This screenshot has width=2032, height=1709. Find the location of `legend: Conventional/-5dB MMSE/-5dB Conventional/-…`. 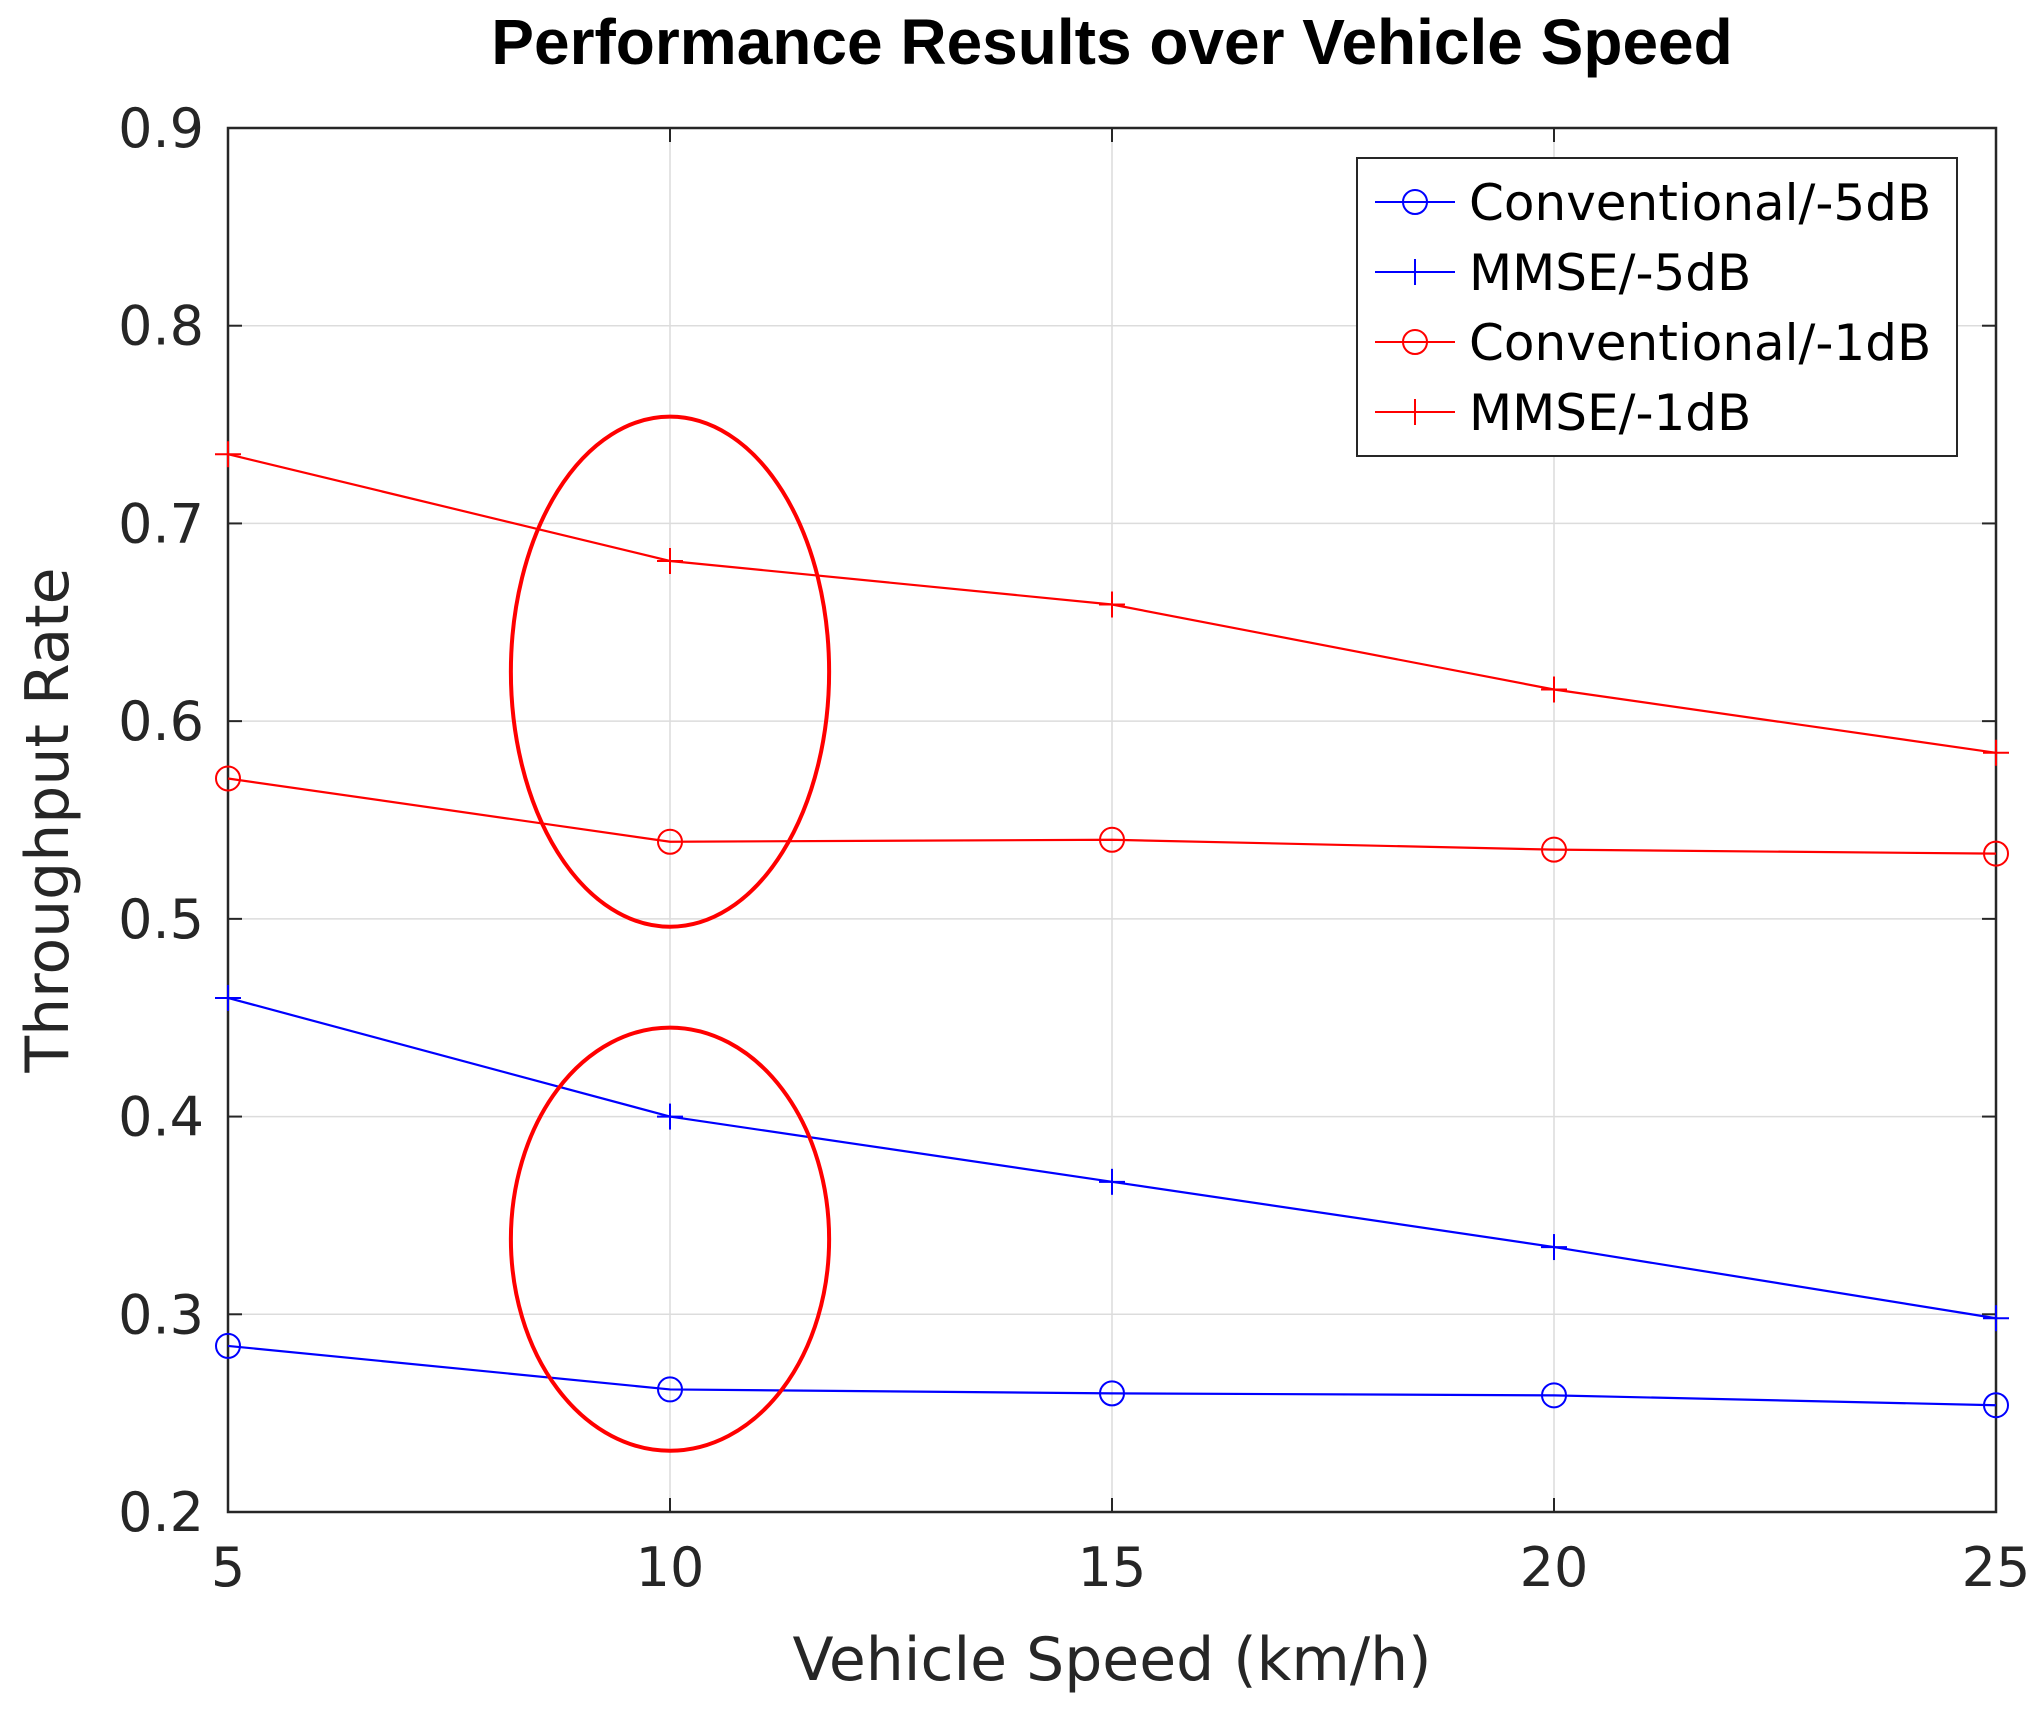

legend: Conventional/-5dB MMSE/-5dB Conventional/-… is located at coordinates (1657, 307).